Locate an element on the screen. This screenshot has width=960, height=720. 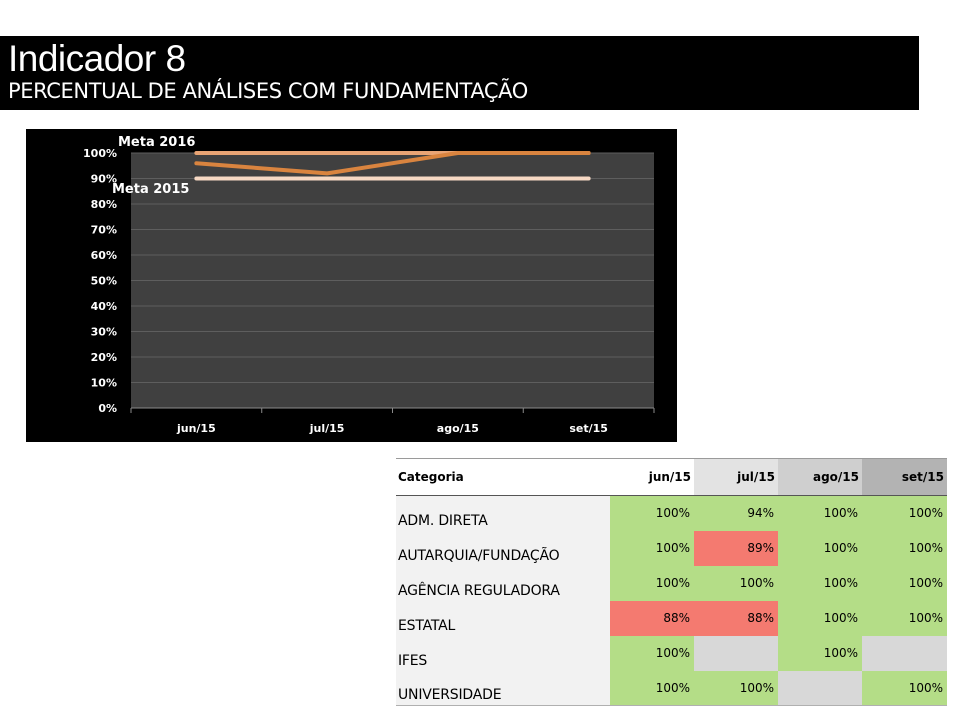
table-cell: 89% is located at coordinates (736, 548).